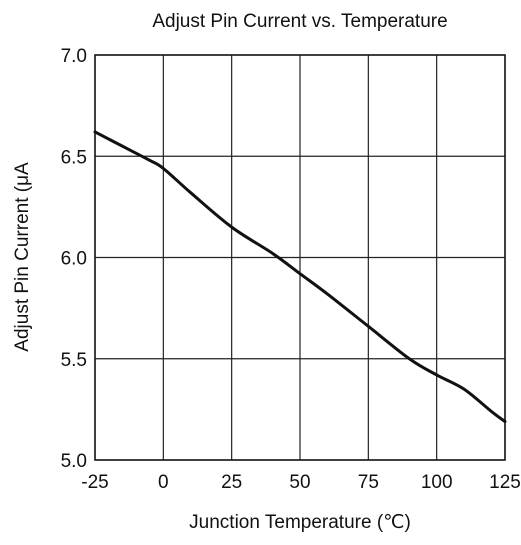  Describe the element at coordinates (368, 482) in the screenshot. I see `x-tick-label: 75` at that location.